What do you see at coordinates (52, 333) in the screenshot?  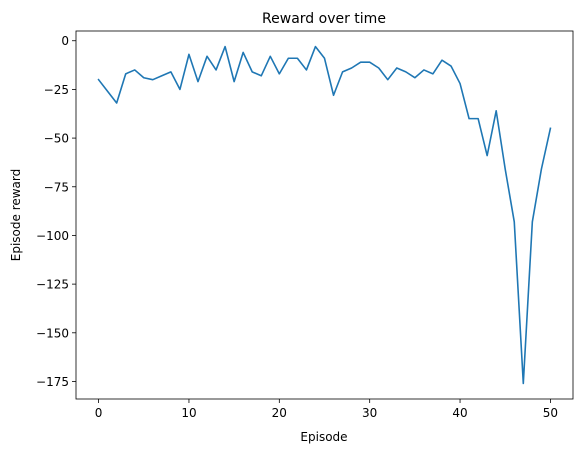 I see `y-tick-label: −150` at bounding box center [52, 333].